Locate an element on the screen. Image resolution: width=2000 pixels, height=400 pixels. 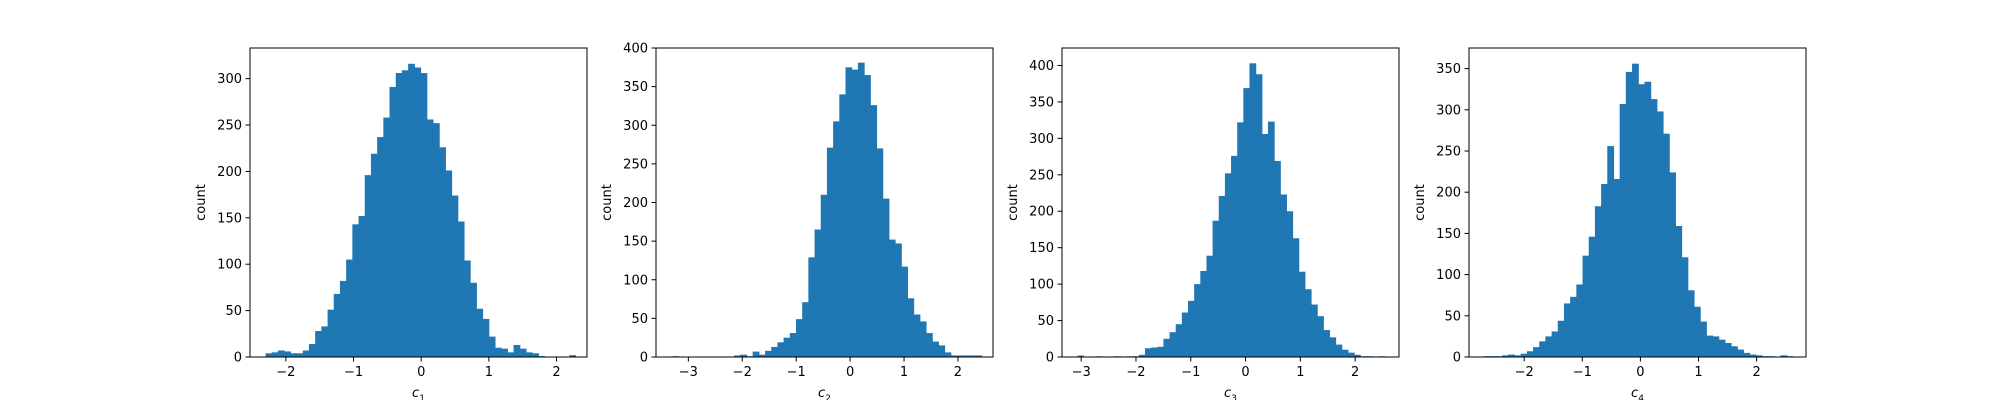
y-tick-label: 400 is located at coordinates (635, 49).